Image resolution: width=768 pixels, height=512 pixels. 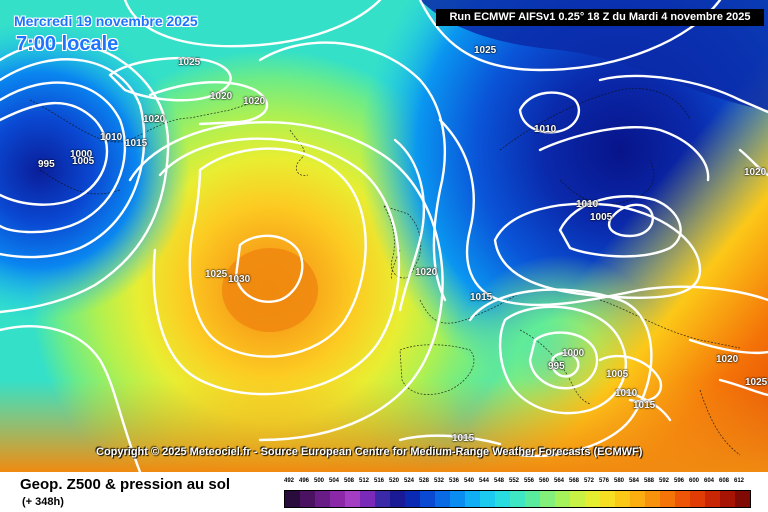 What do you see at coordinates (601, 217) in the screenshot?
I see `label-1005-baltic: 1005` at bounding box center [601, 217].